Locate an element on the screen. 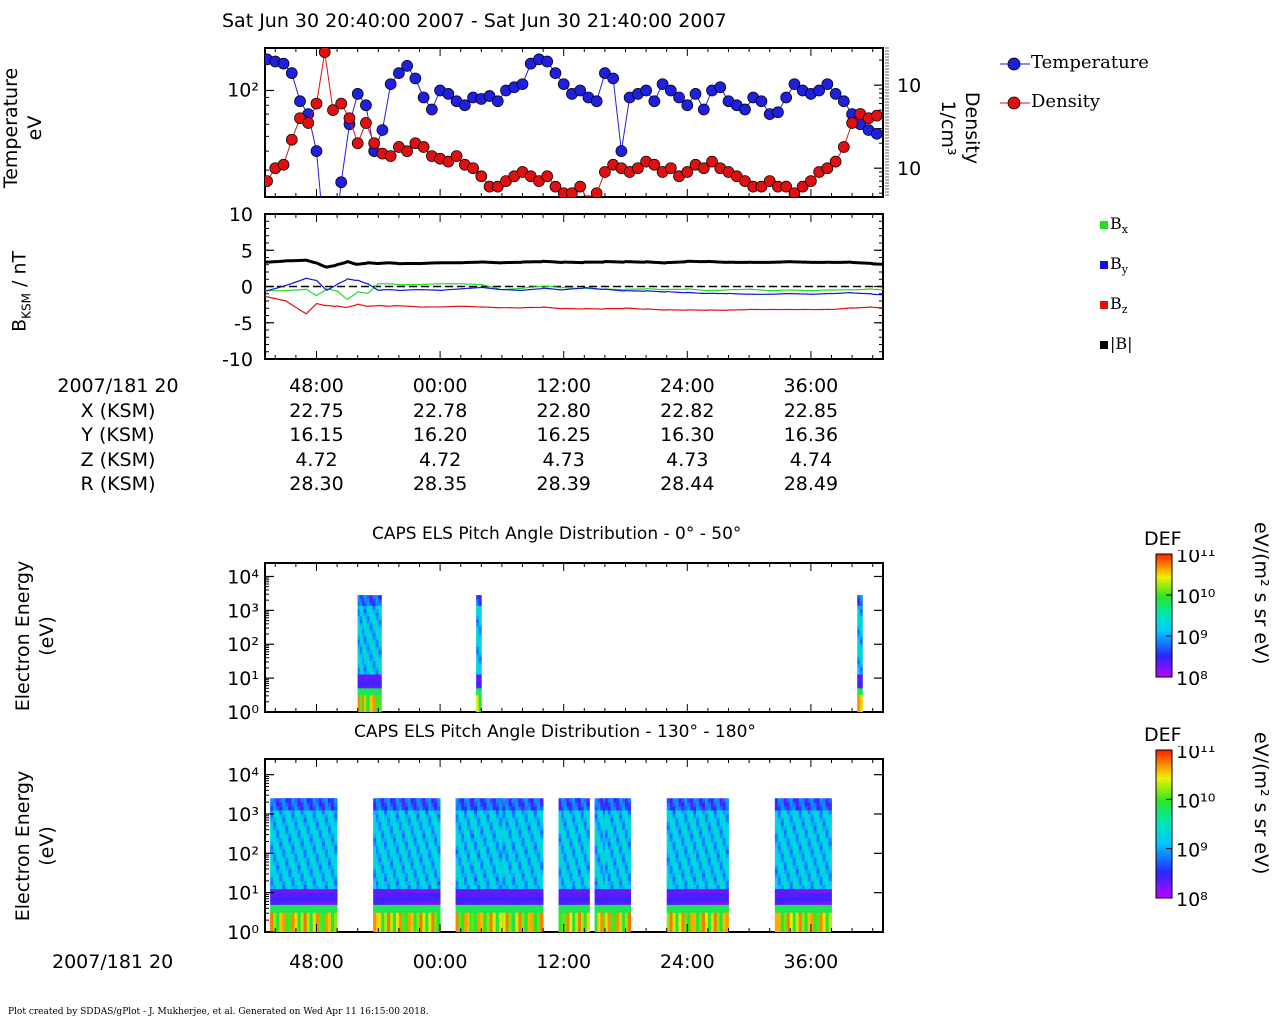  point-temperature is located at coordinates (283, 63).